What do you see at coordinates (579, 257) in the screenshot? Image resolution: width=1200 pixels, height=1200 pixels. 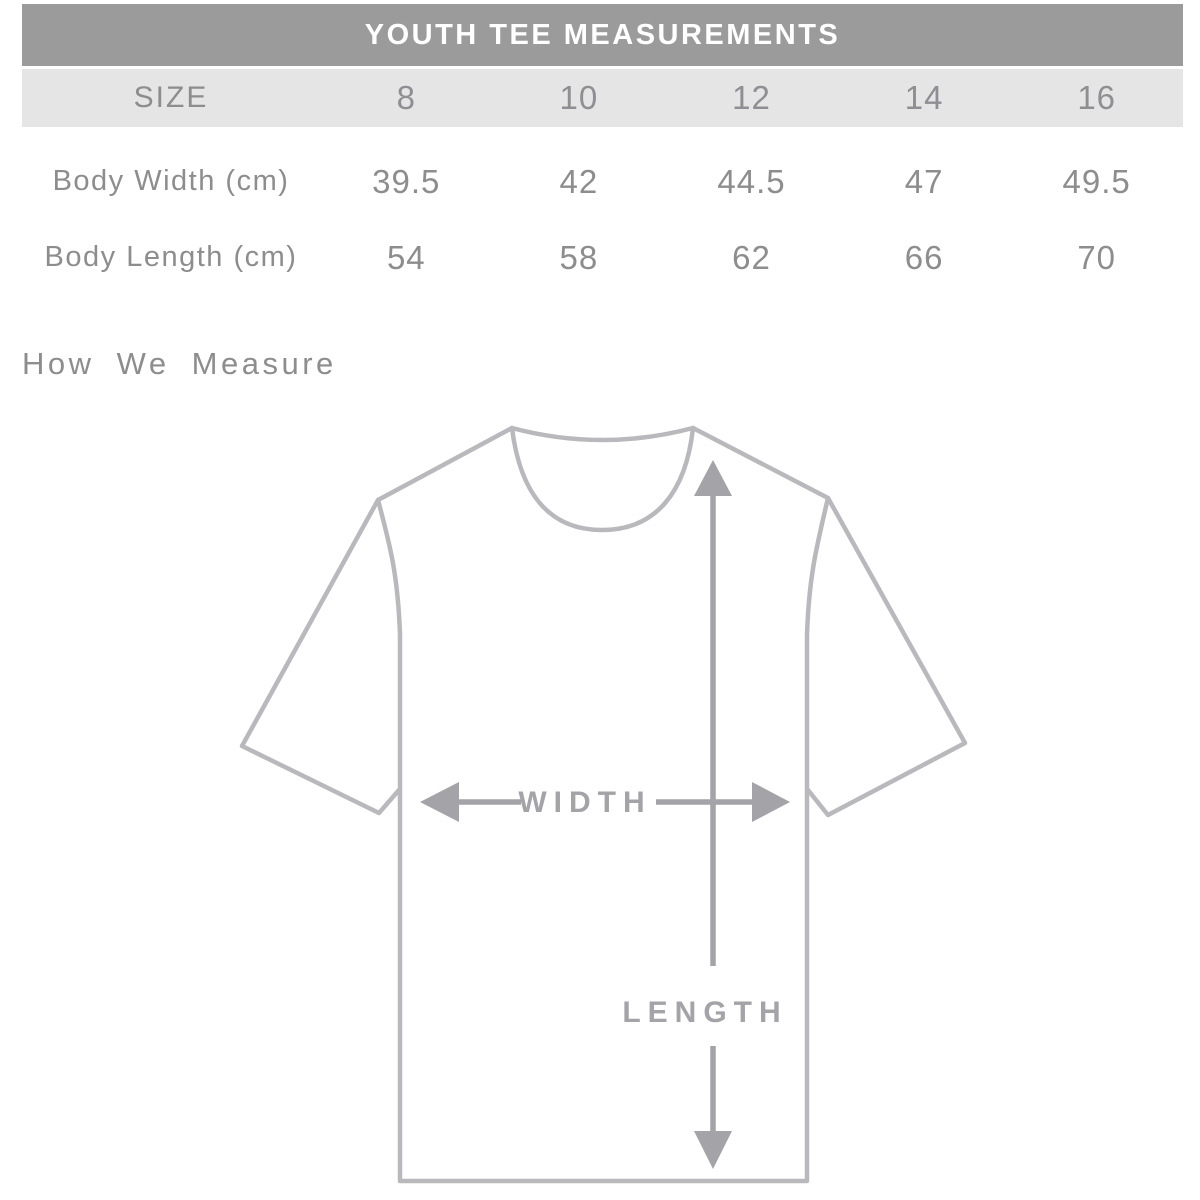 I see `body-length-value: 58` at bounding box center [579, 257].